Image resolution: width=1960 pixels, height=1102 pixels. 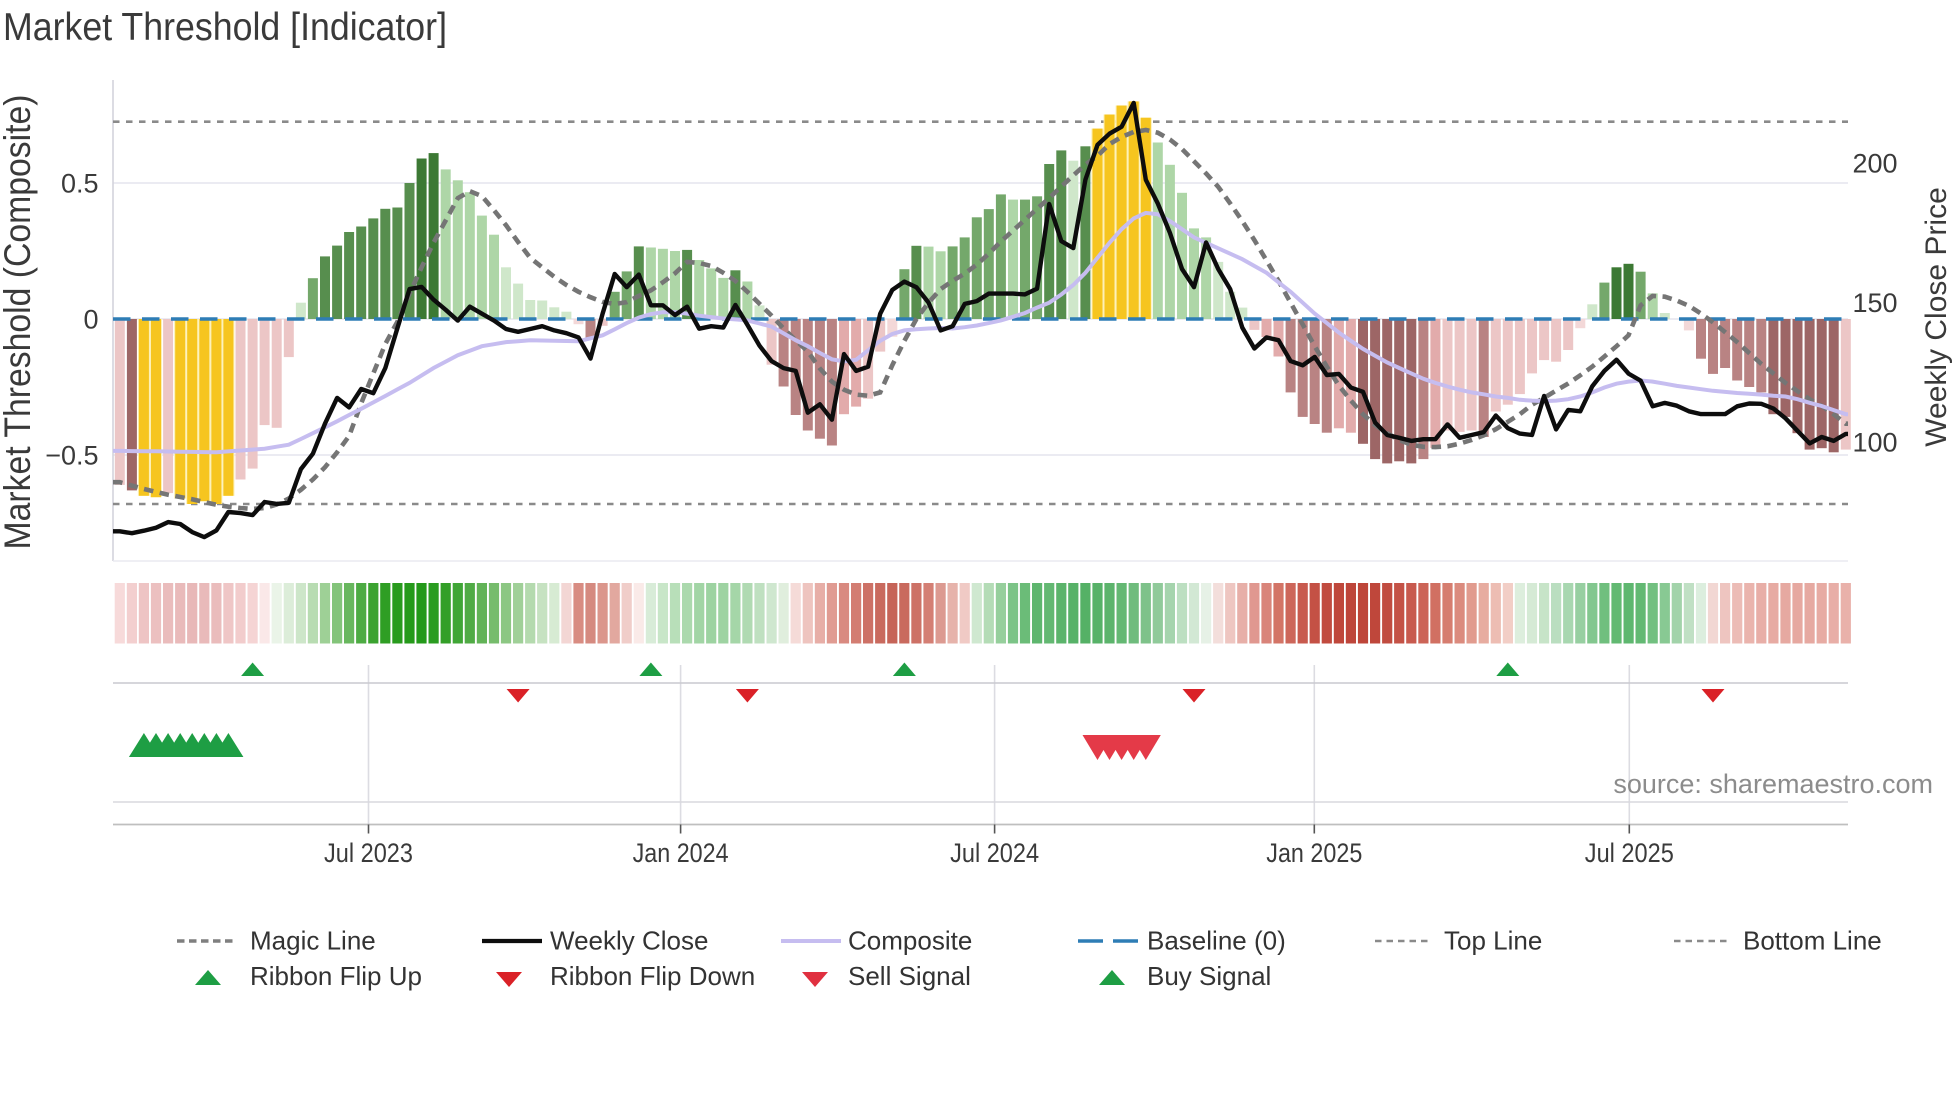 I want to click on svg-text: 150, so click(x=1875, y=303).